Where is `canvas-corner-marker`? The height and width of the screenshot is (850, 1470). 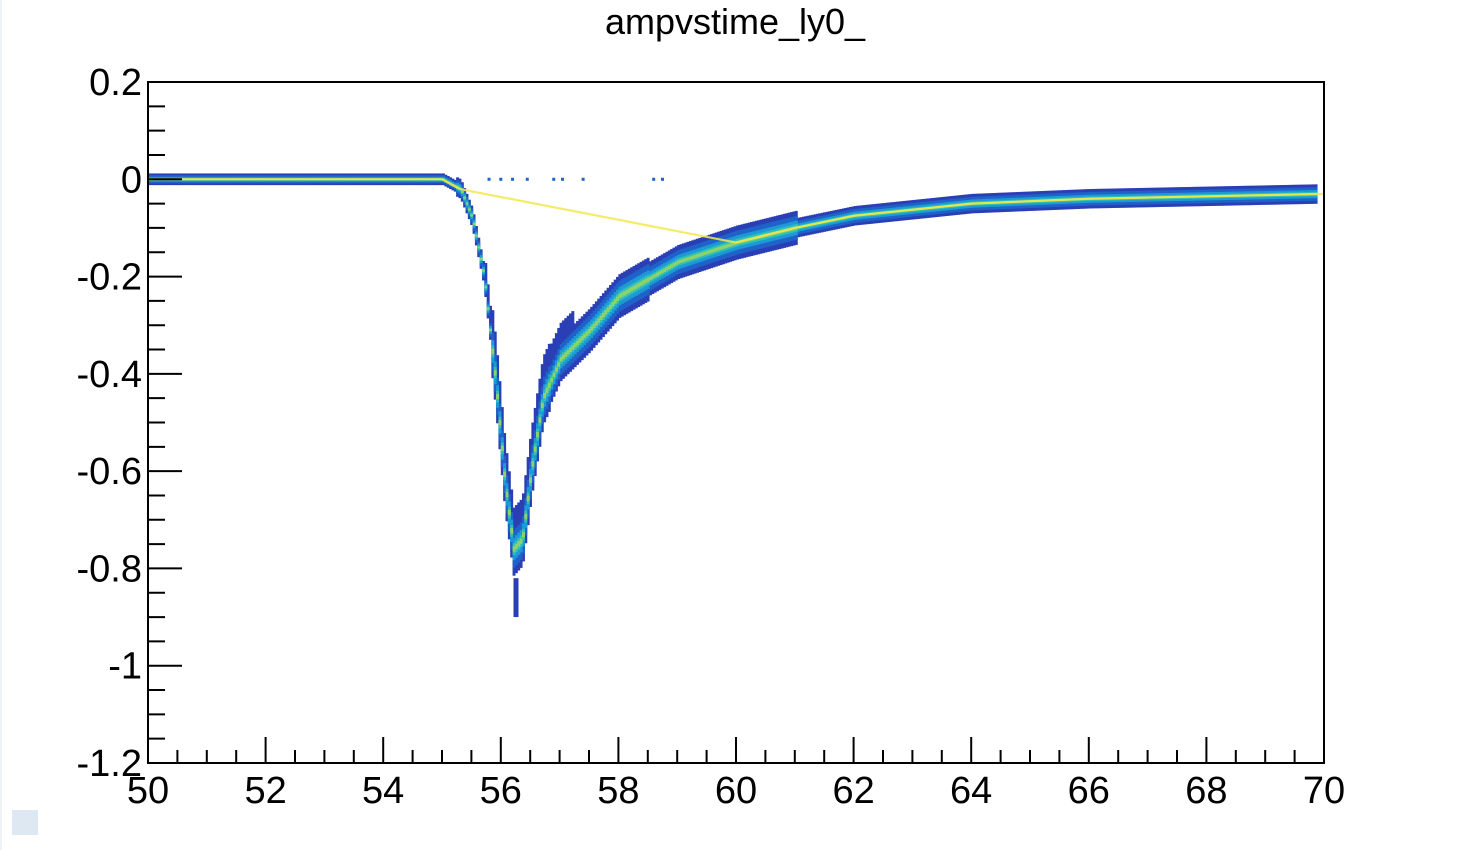 canvas-corner-marker is located at coordinates (25, 822).